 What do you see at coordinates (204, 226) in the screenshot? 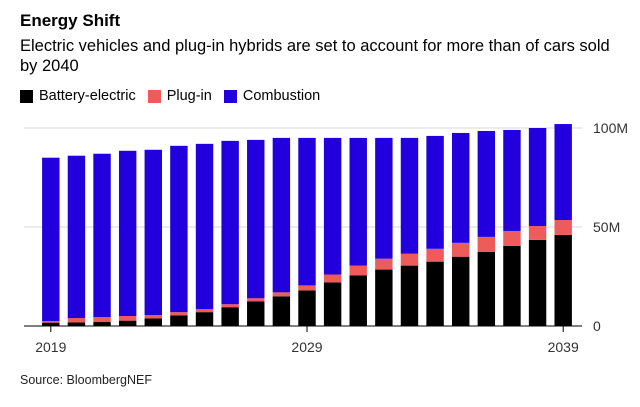
I see `bar-combustion-2025` at bounding box center [204, 226].